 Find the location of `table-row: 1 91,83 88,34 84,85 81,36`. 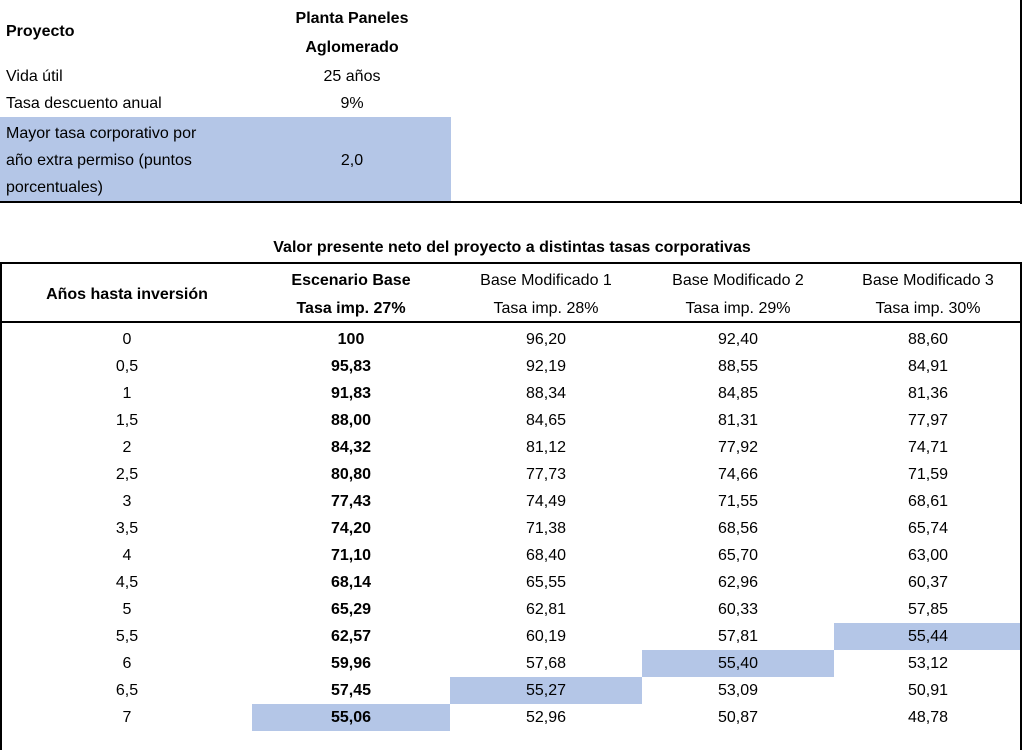

table-row: 1 91,83 88,34 84,85 81,36 is located at coordinates (511, 393).